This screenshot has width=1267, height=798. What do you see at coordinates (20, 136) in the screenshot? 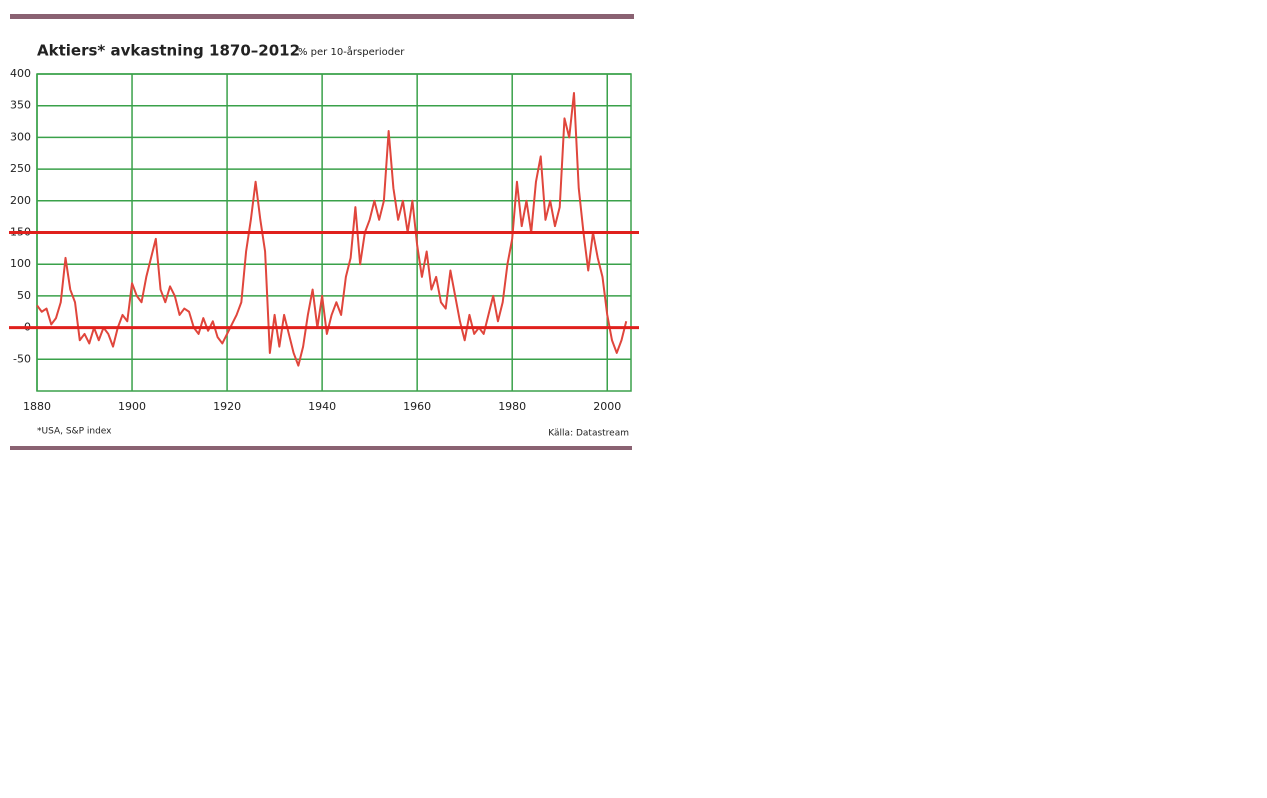
I see `y-tick-label: 300` at bounding box center [20, 136].